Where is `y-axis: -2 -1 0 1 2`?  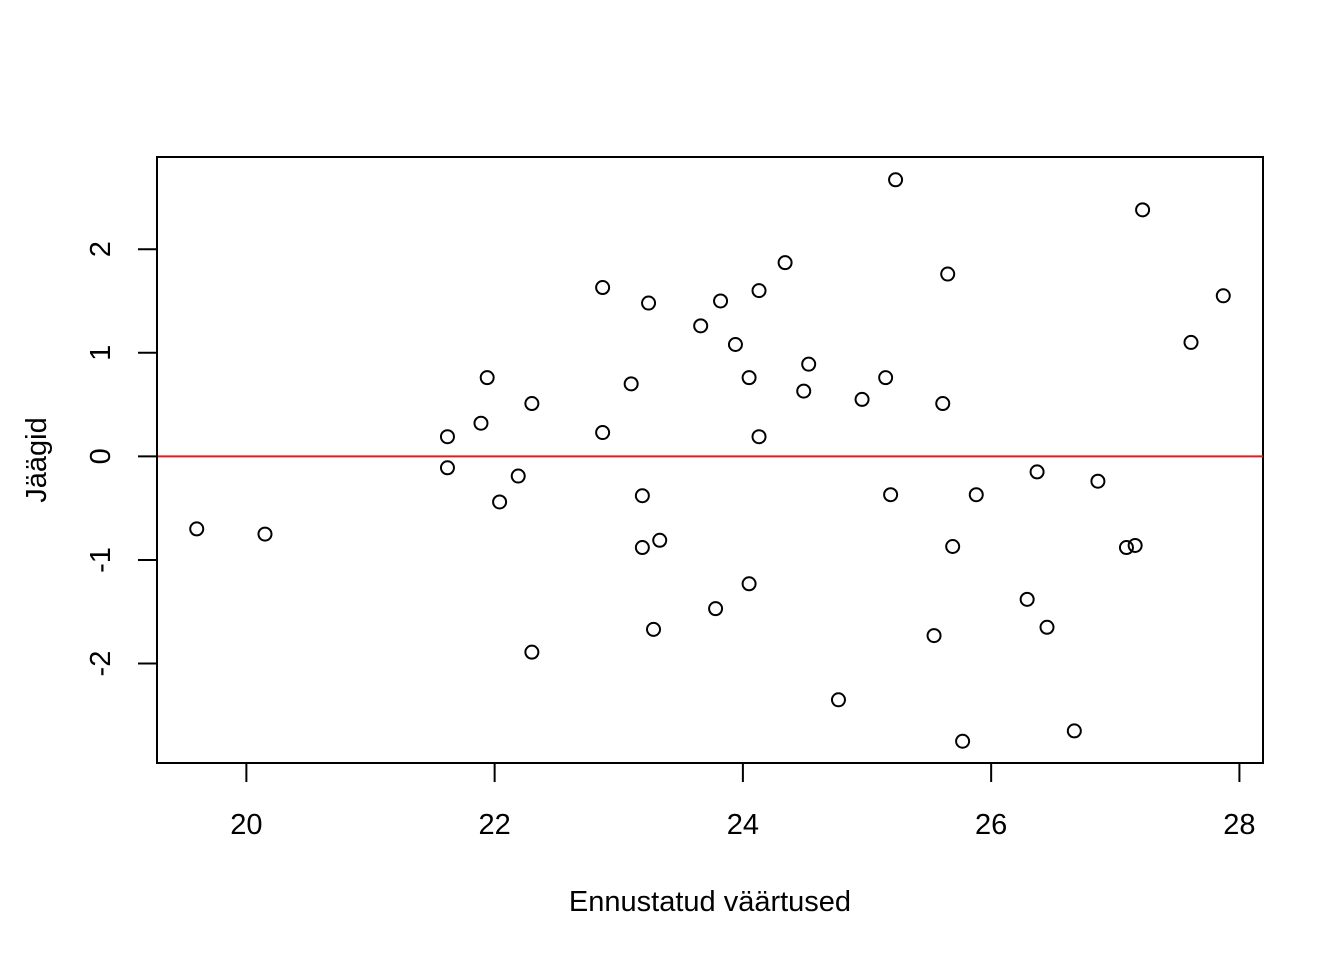 y-axis: -2 -1 0 1 2 is located at coordinates (121, 459).